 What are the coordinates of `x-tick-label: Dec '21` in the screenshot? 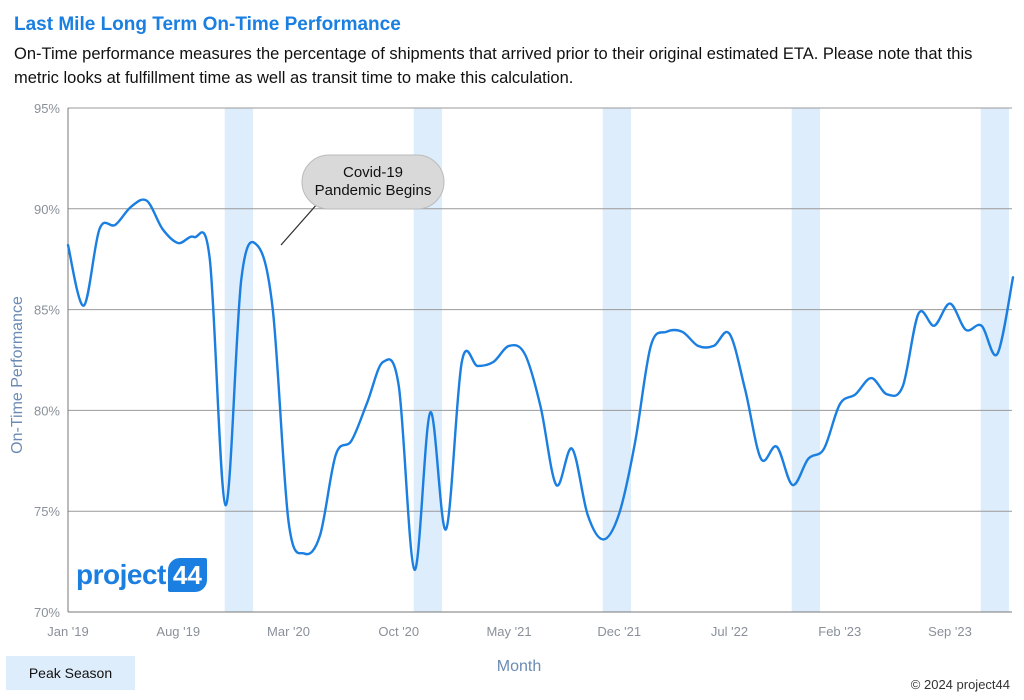 It's located at (619, 631).